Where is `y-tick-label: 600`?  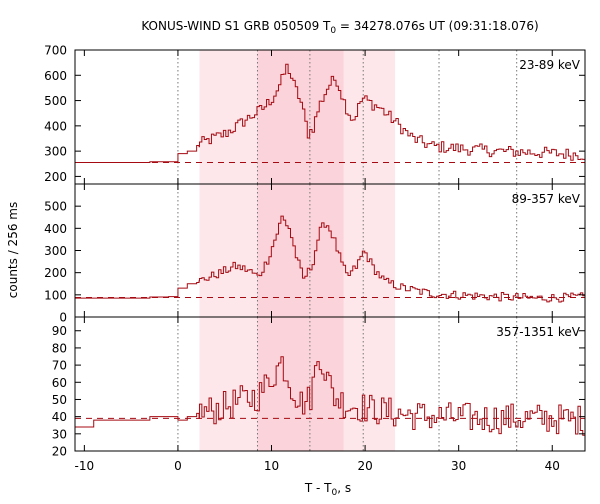
y-tick-label: 600 is located at coordinates (55, 76).